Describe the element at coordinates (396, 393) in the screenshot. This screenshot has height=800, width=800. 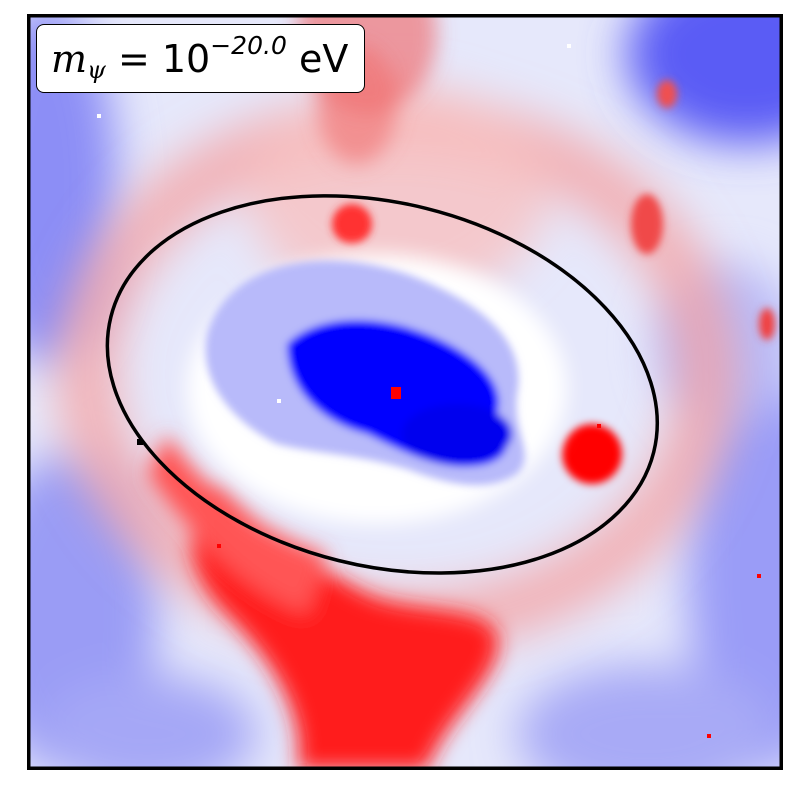
I see `center-speck` at that location.